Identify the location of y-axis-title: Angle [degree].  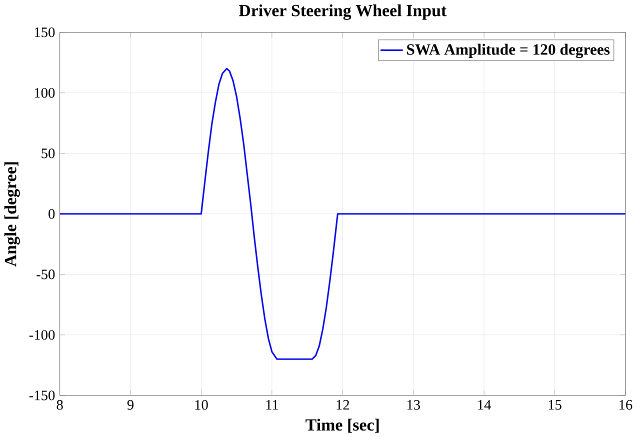
(12, 214).